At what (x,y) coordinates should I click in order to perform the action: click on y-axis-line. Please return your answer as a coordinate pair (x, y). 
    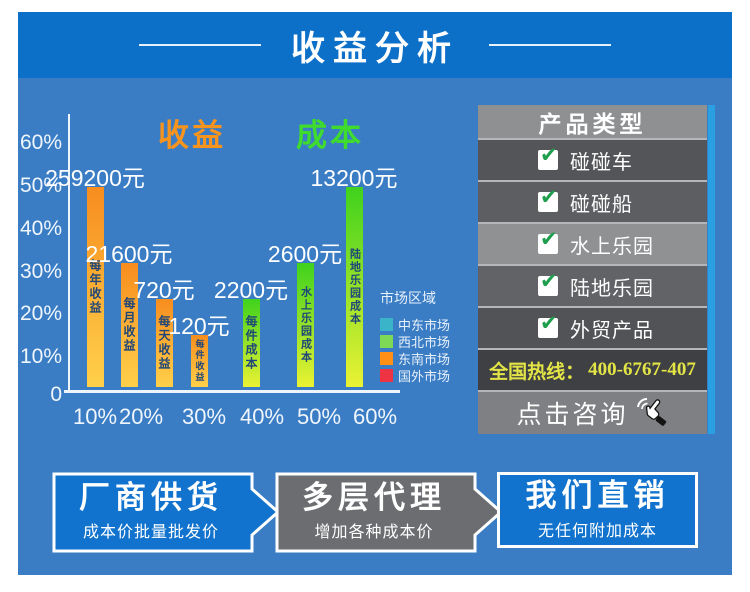
    Looking at the image, I should click on (69, 253).